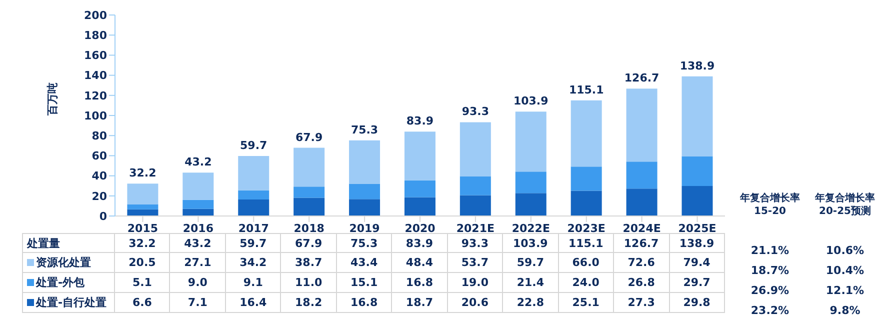 The image size is (880, 324). Describe the element at coordinates (586, 228) in the screenshot. I see `x-tick-label: 2023E` at that location.